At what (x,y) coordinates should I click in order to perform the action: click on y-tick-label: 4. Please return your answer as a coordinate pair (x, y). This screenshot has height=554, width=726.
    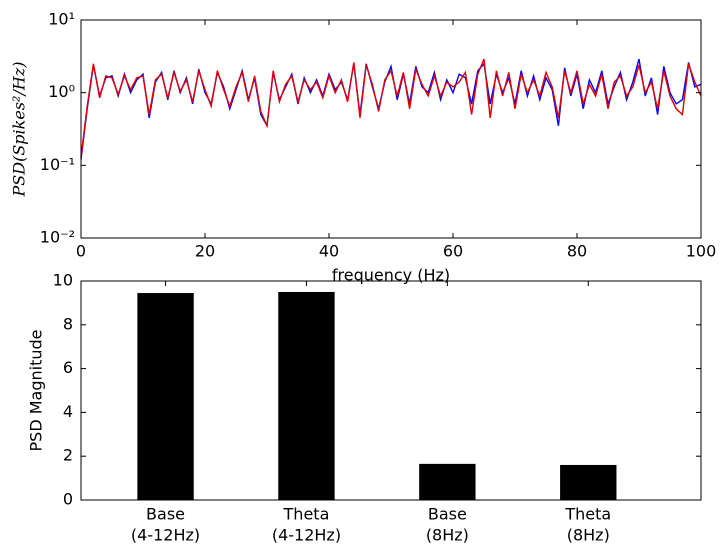
    Looking at the image, I should click on (68, 411).